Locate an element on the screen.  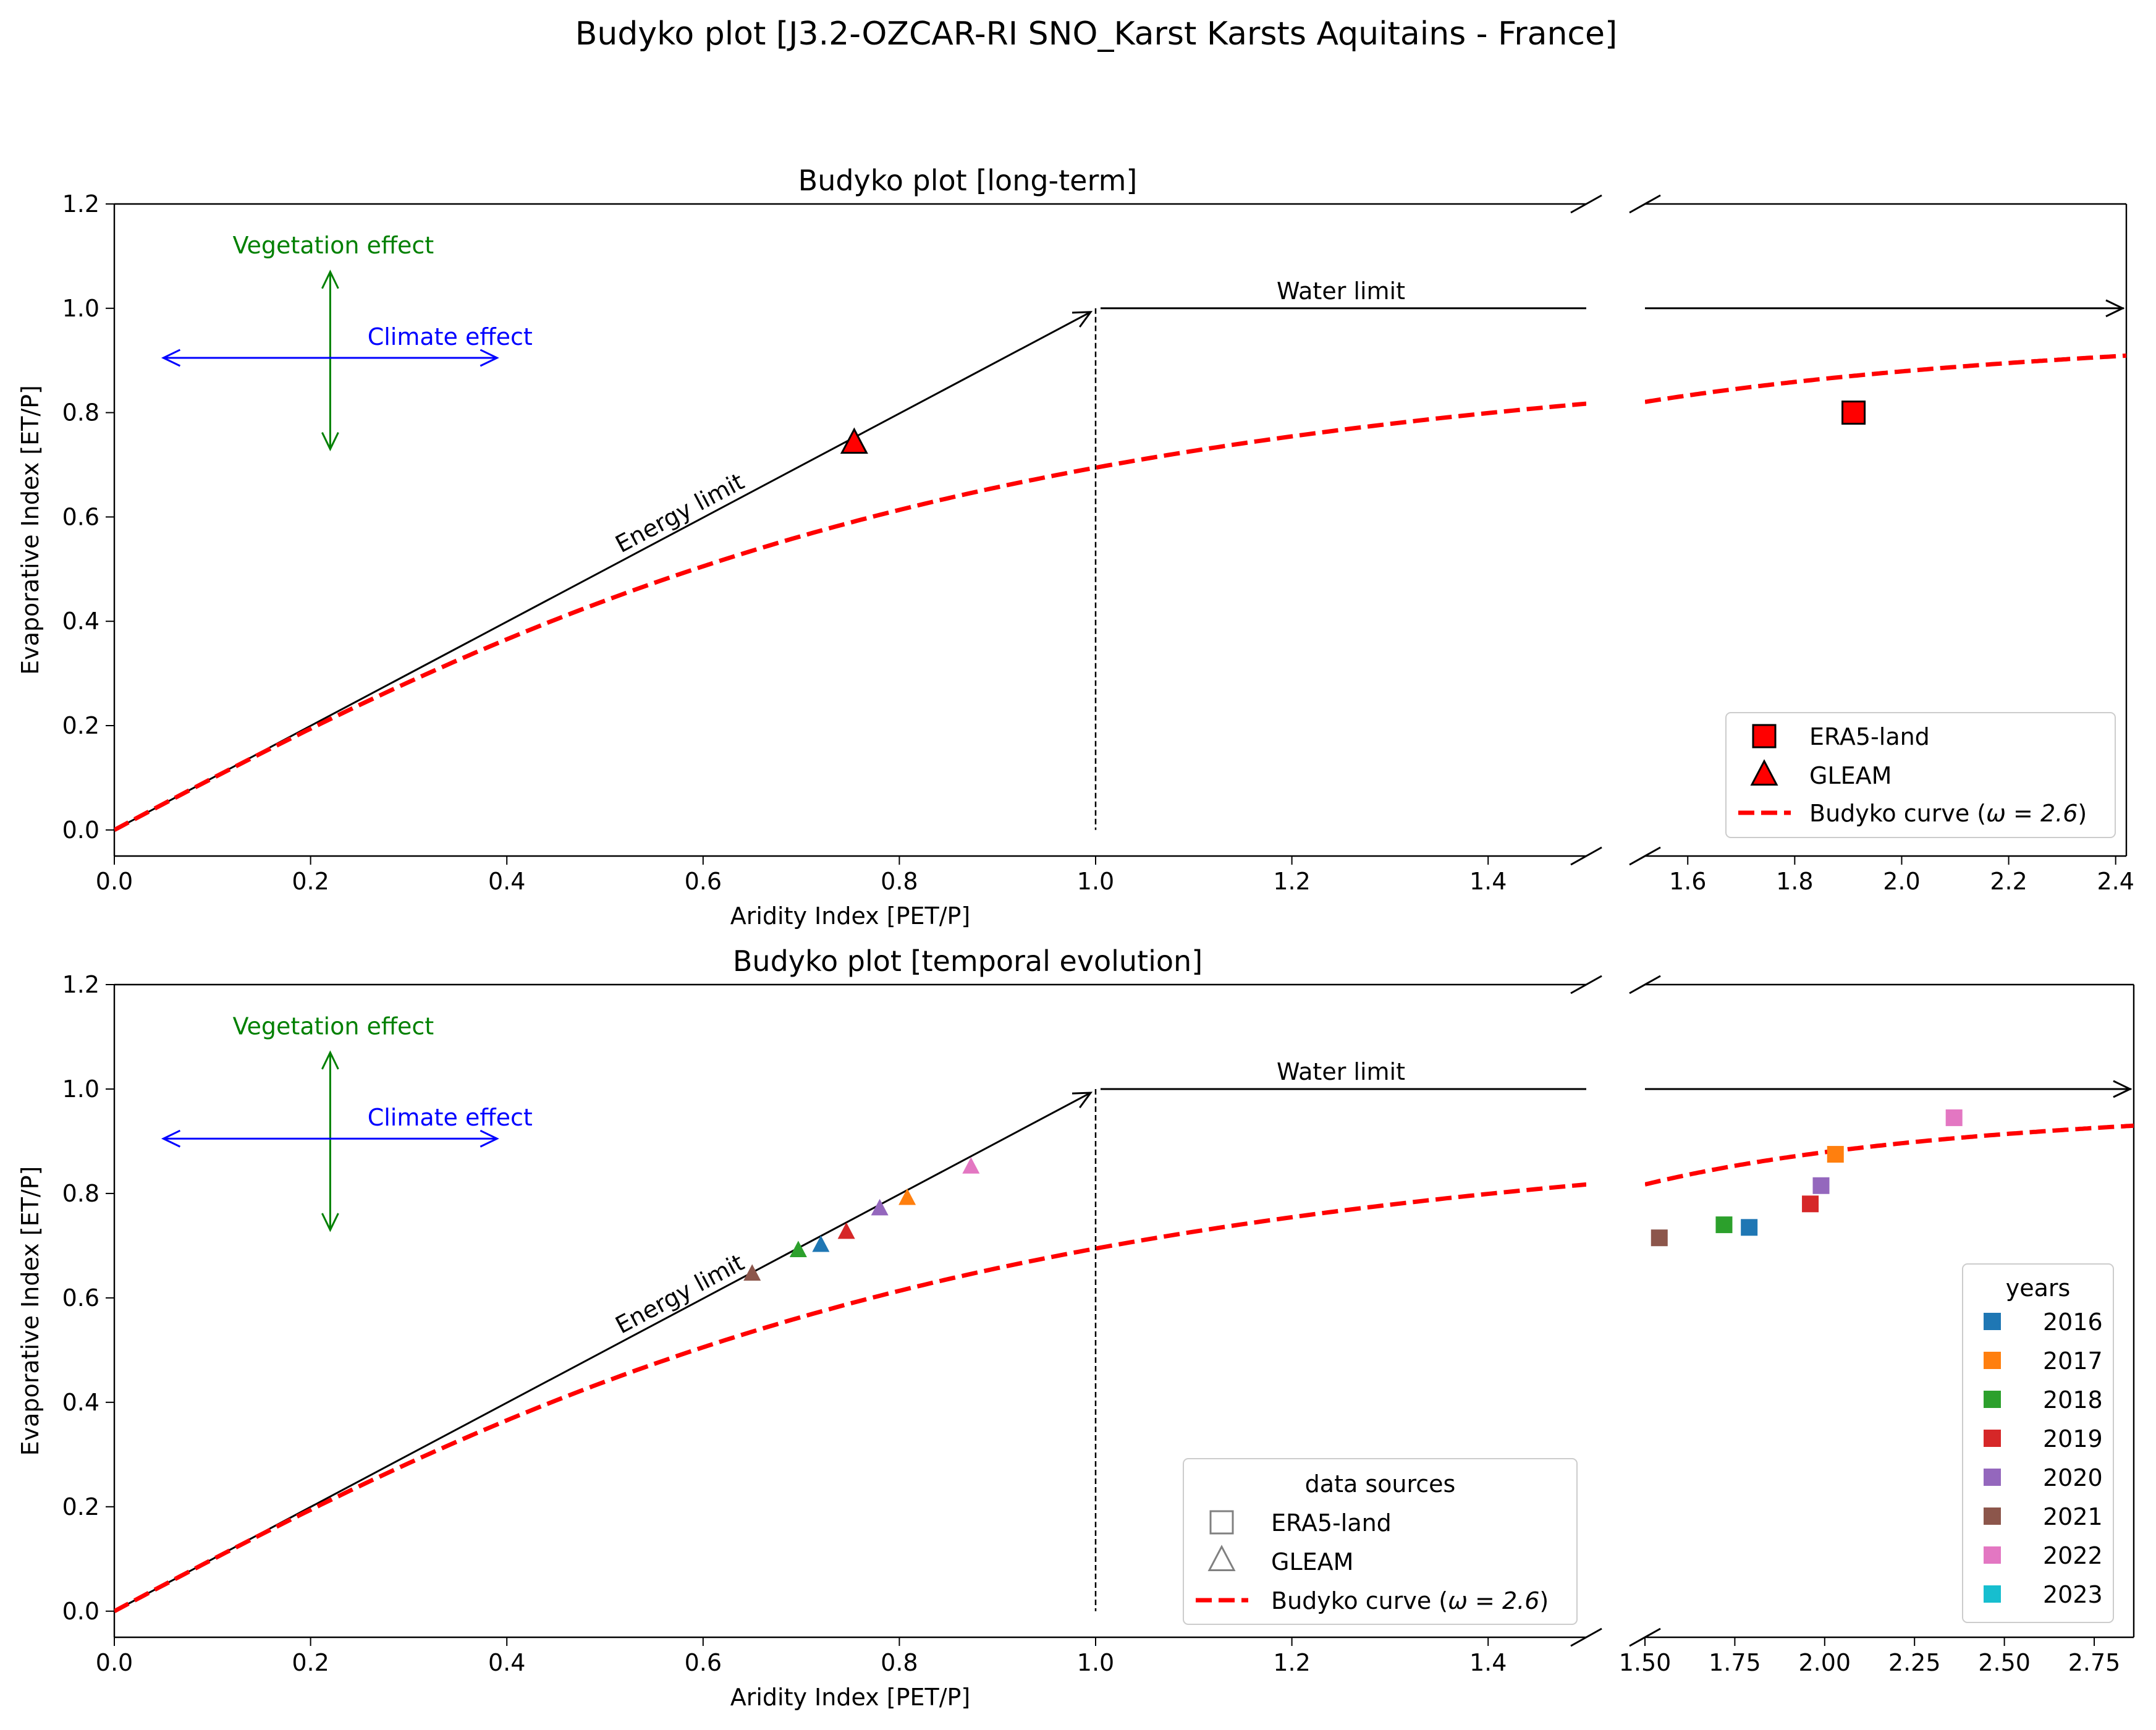
gleam-year-point-2020 is located at coordinates (880, 1207).